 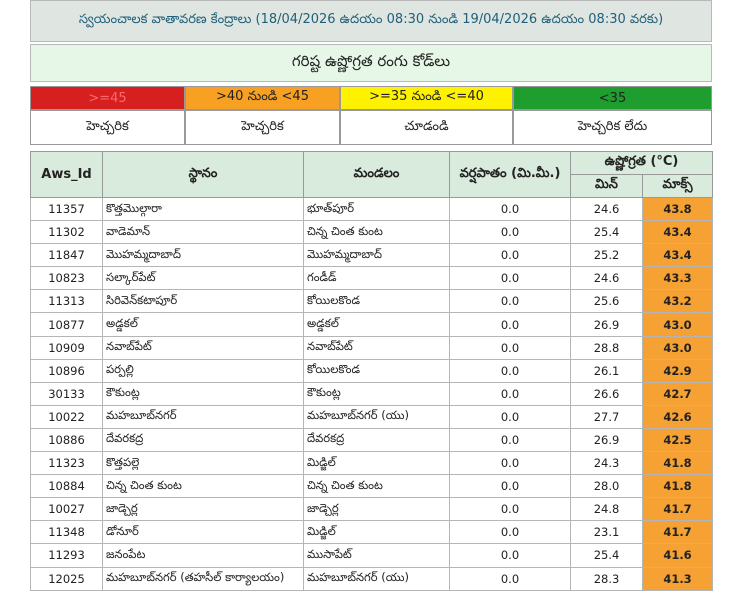 What do you see at coordinates (606, 232) in the screenshot?
I see `min-temp-cell: 25.4` at bounding box center [606, 232].